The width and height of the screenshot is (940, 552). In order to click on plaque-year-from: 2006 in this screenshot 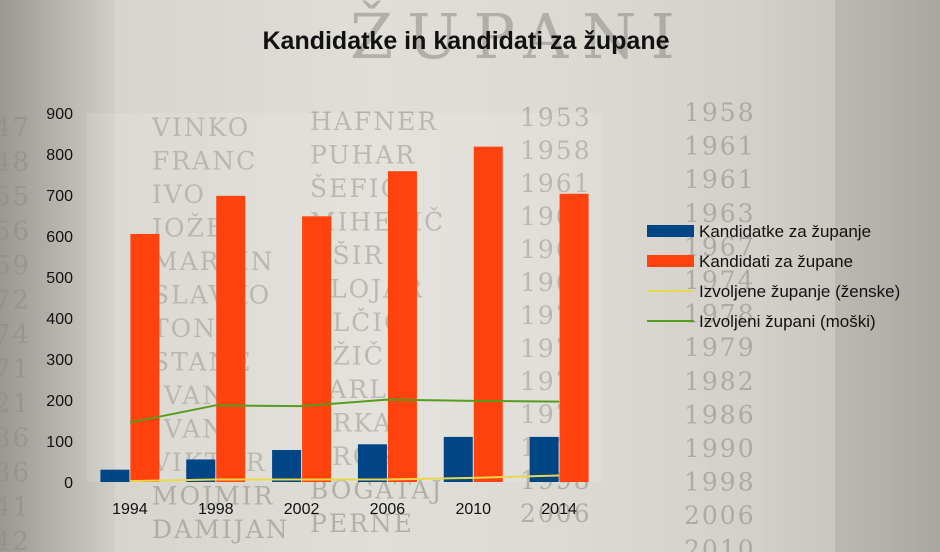, I will do `click(556, 513)`.